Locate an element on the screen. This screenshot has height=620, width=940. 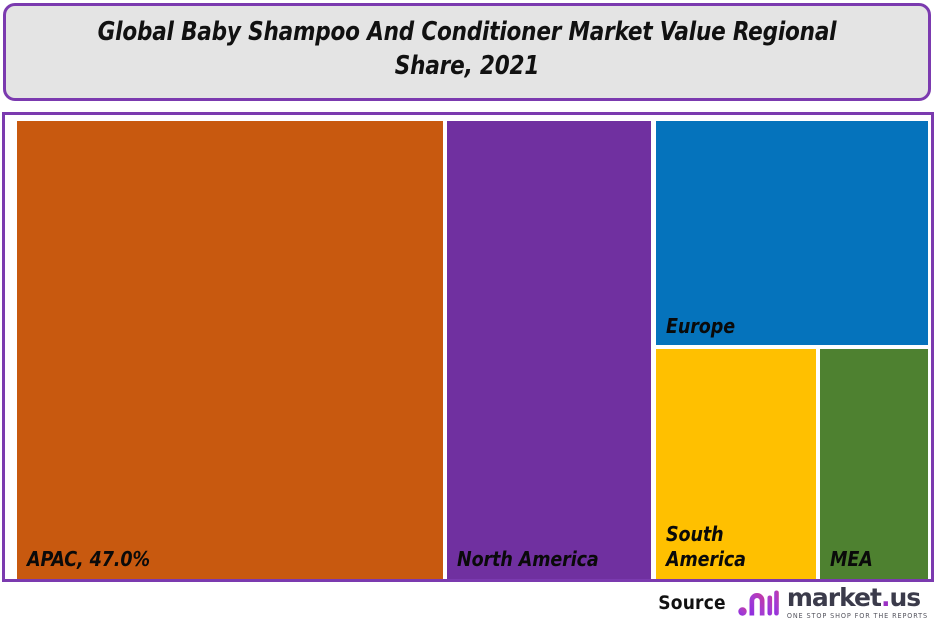
treemap-tile-label-north-america: North America is located at coordinates (528, 559).